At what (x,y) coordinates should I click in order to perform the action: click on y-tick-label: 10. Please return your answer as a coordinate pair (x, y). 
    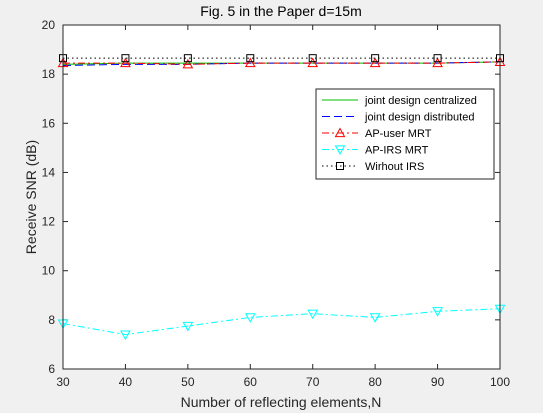
    Looking at the image, I should click on (49, 271).